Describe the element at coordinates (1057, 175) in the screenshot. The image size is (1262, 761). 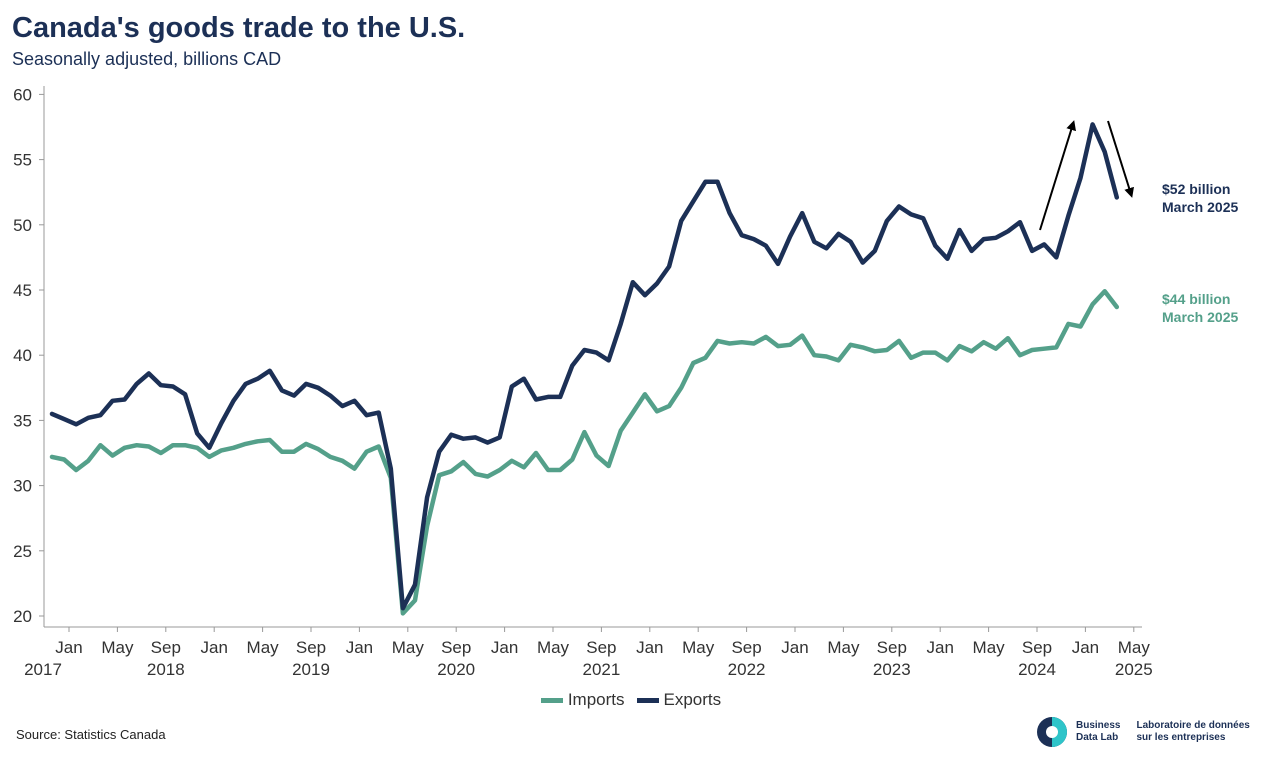
I see `up-arrow` at that location.